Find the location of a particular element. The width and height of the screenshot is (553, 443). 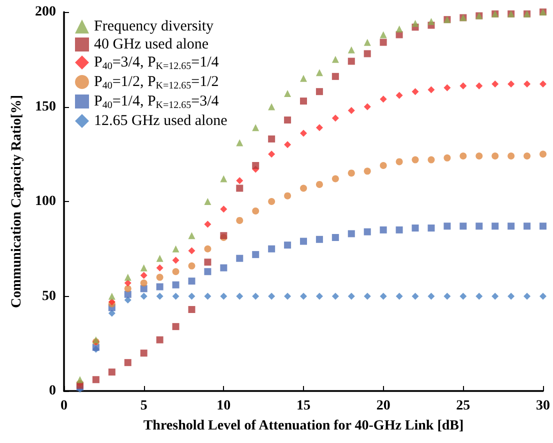

legend-label: 12.65 GHz used alone is located at coordinates (161, 121).